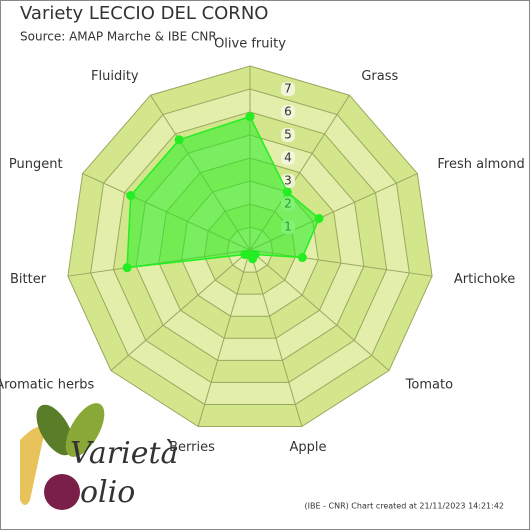  Describe the element at coordinates (379, 76) in the screenshot. I see `axis-label: Grass` at that location.